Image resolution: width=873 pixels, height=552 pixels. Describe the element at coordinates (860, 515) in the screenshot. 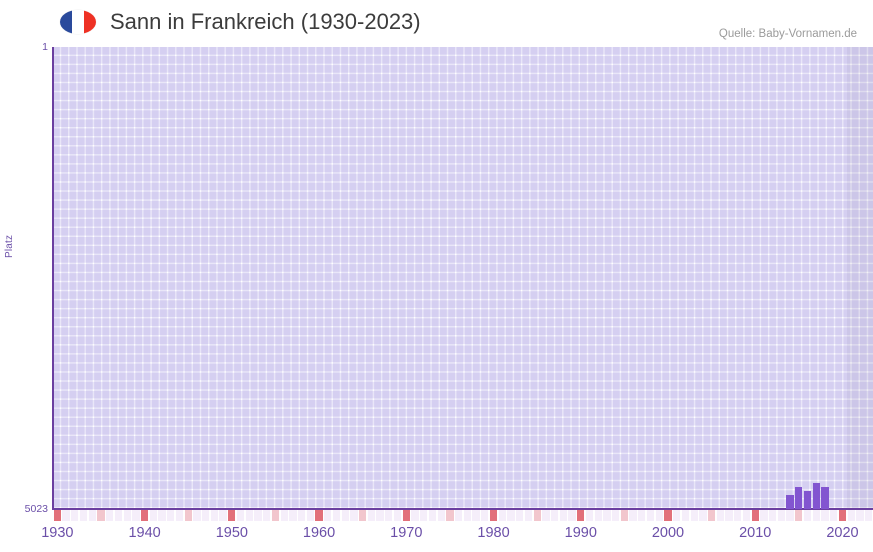

I see `x-tick-2022` at that location.